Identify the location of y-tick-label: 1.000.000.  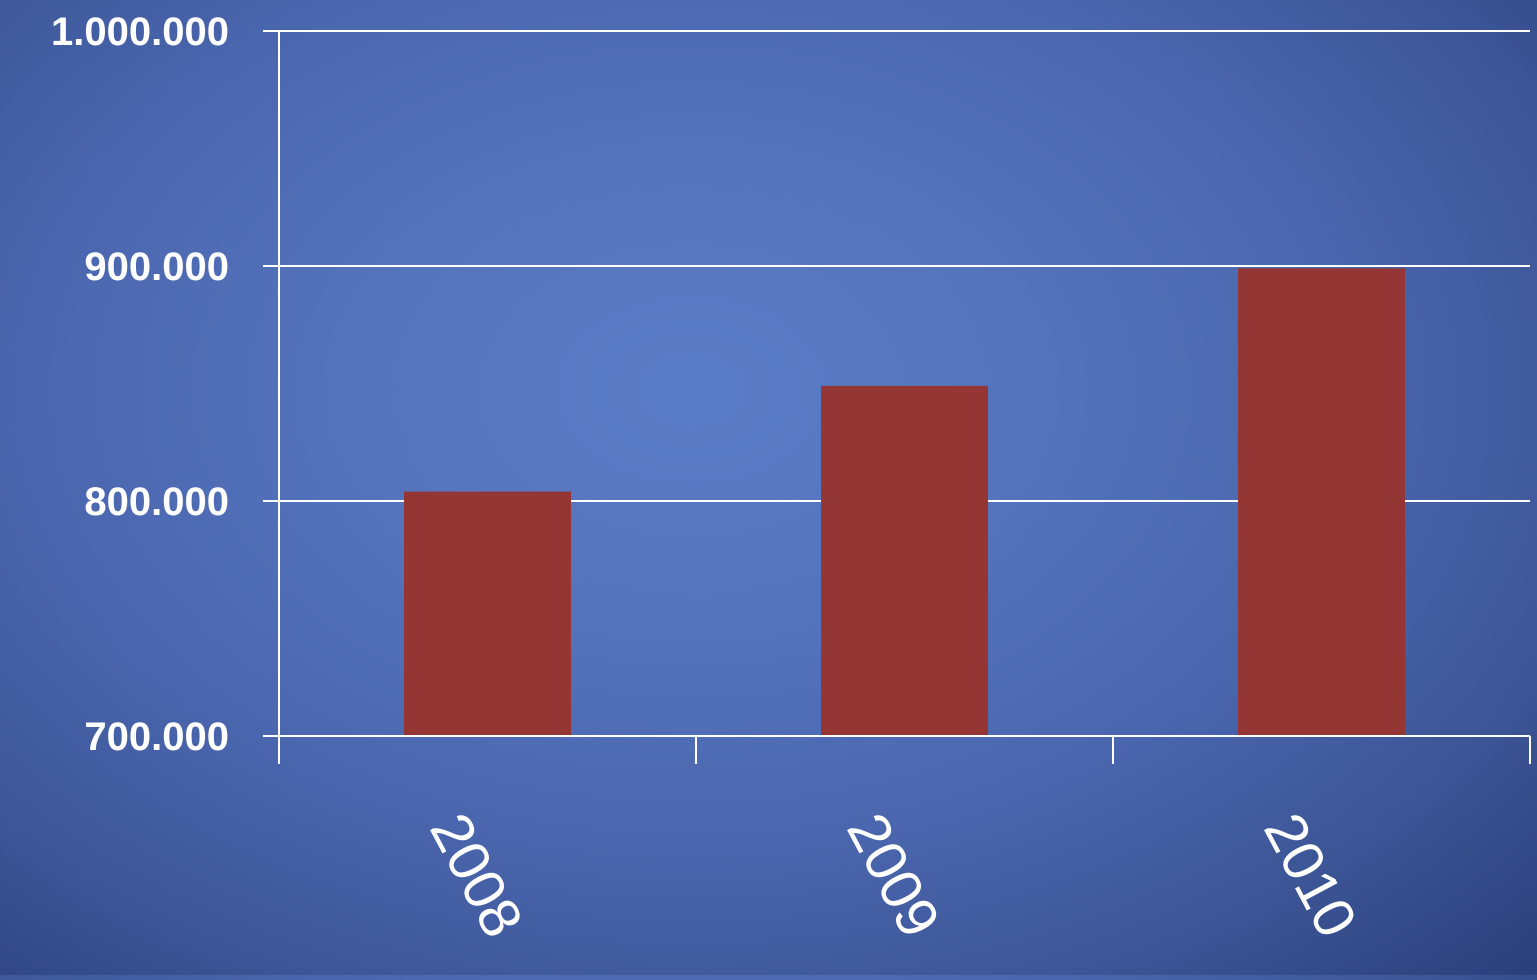
(140, 32).